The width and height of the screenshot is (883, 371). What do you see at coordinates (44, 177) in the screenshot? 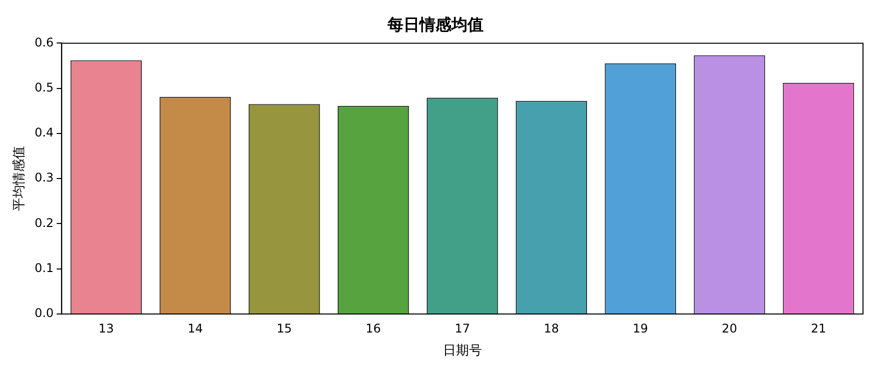
I see `y-tick-label: 0.3` at bounding box center [44, 177].